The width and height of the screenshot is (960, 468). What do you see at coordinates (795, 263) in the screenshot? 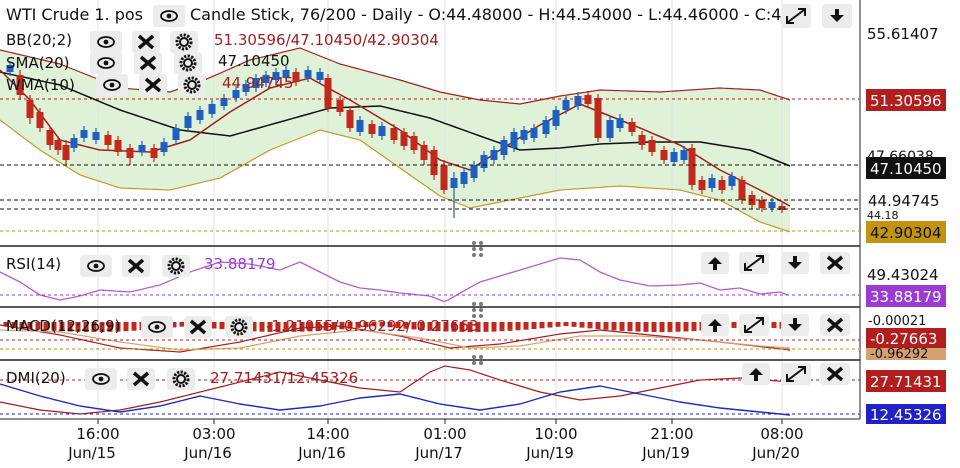
I see `rsi-move-down-button` at bounding box center [795, 263].